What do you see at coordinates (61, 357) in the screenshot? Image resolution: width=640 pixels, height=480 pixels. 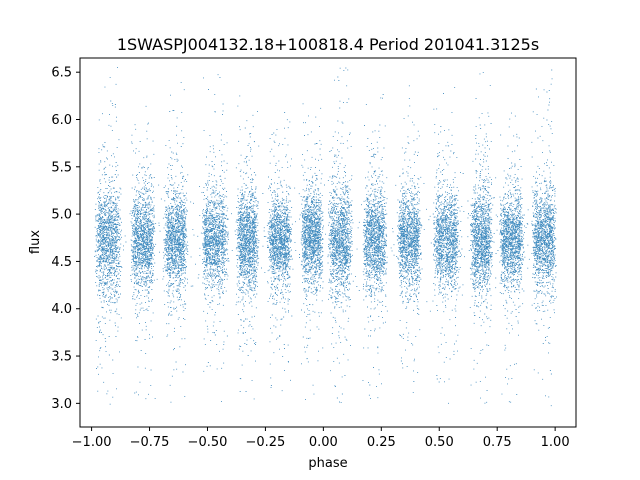 I see `y-tick-label: 3.5` at bounding box center [61, 357].